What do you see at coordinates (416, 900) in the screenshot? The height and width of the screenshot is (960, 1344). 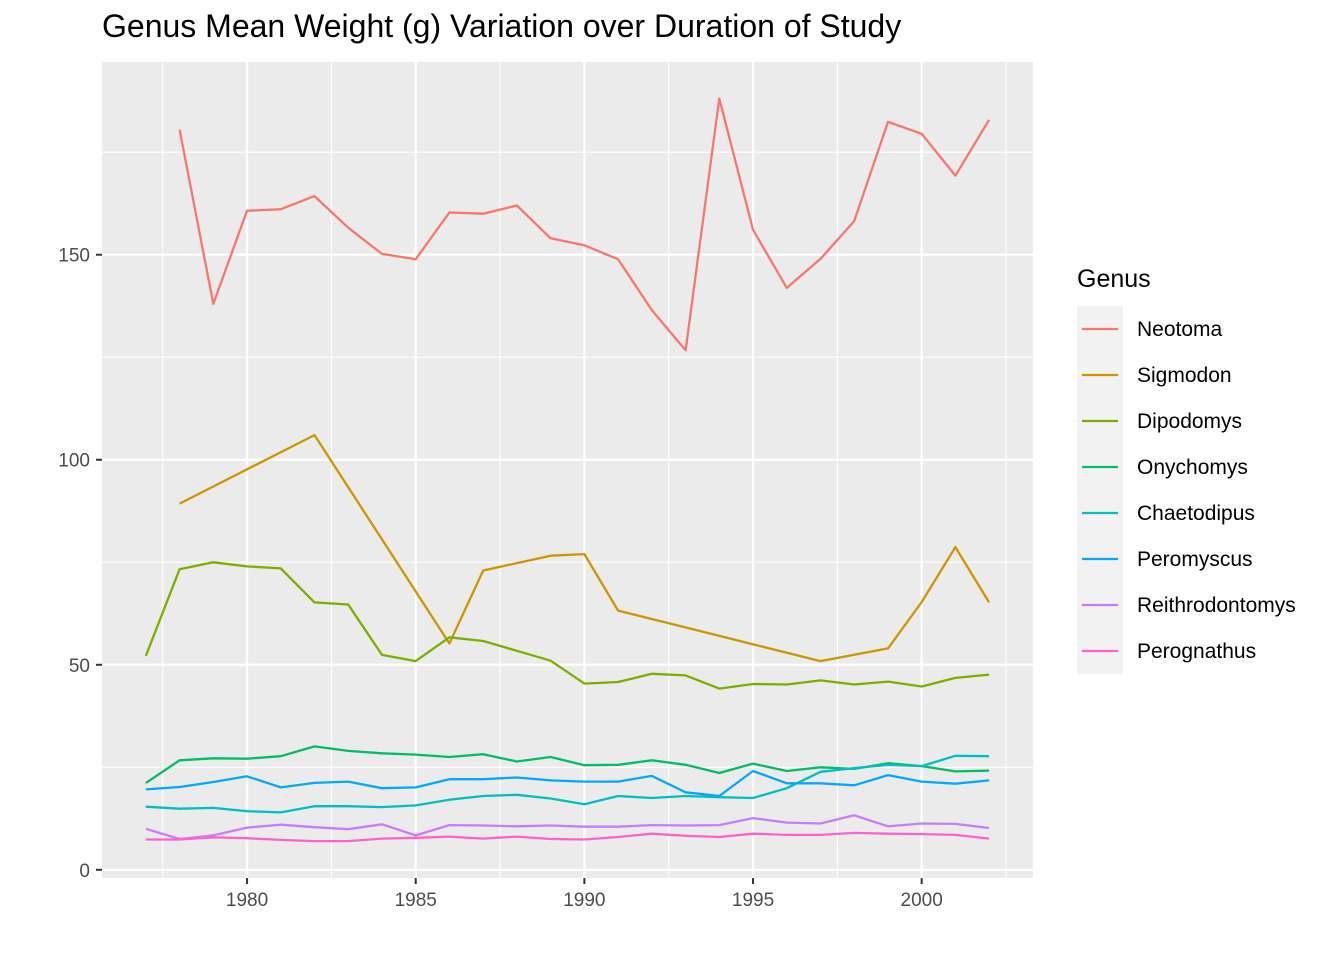 I see `x-tick-label: 1985` at bounding box center [416, 900].